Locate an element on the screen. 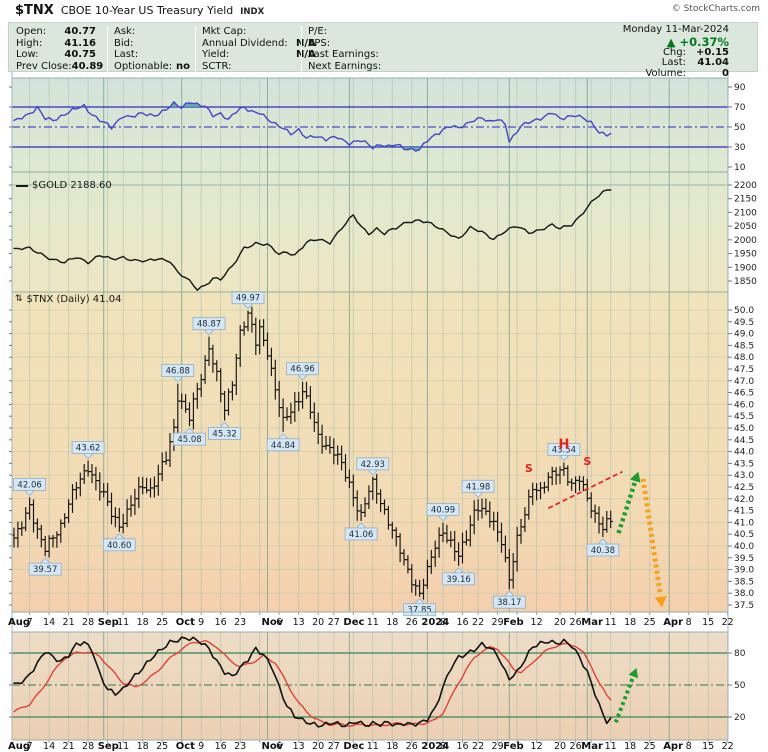 The height and width of the screenshot is (752, 768). svg-text: 2200 is located at coordinates (745, 186).